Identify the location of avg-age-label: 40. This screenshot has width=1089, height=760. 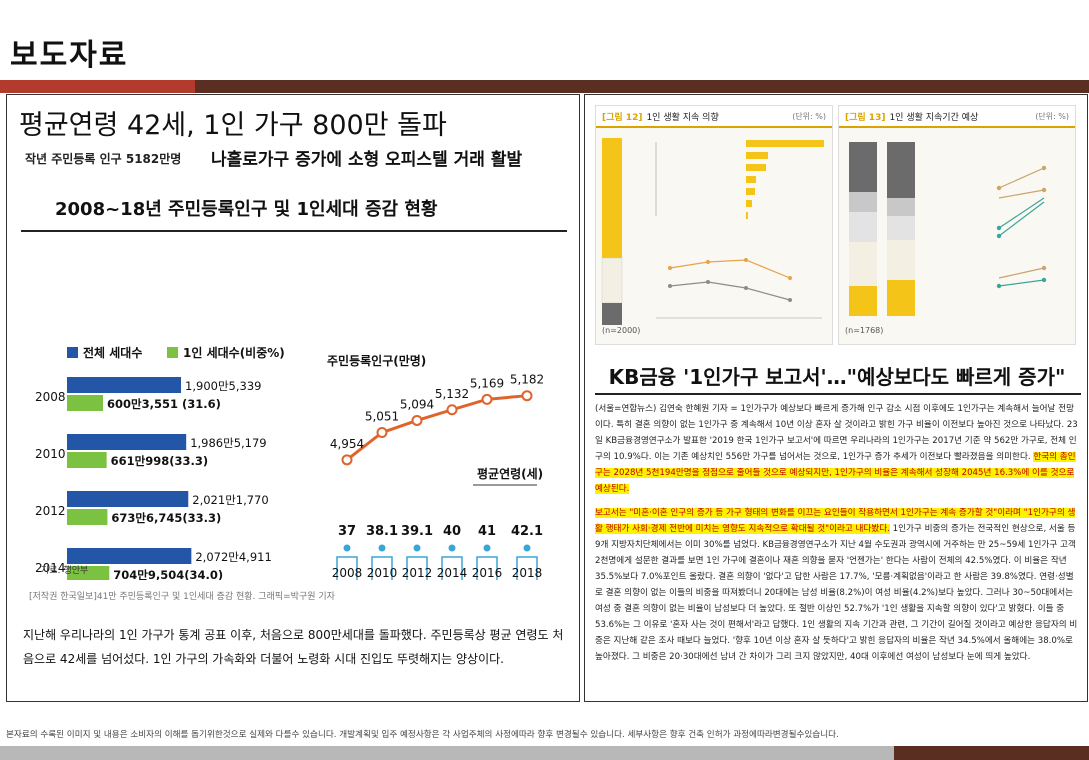
(452, 531).